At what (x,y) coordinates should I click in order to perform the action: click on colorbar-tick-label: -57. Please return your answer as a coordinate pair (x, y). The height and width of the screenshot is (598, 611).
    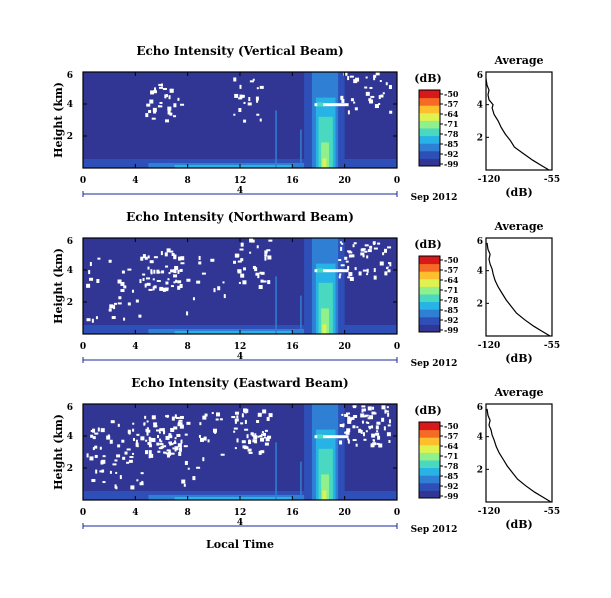
    Looking at the image, I should click on (451, 104).